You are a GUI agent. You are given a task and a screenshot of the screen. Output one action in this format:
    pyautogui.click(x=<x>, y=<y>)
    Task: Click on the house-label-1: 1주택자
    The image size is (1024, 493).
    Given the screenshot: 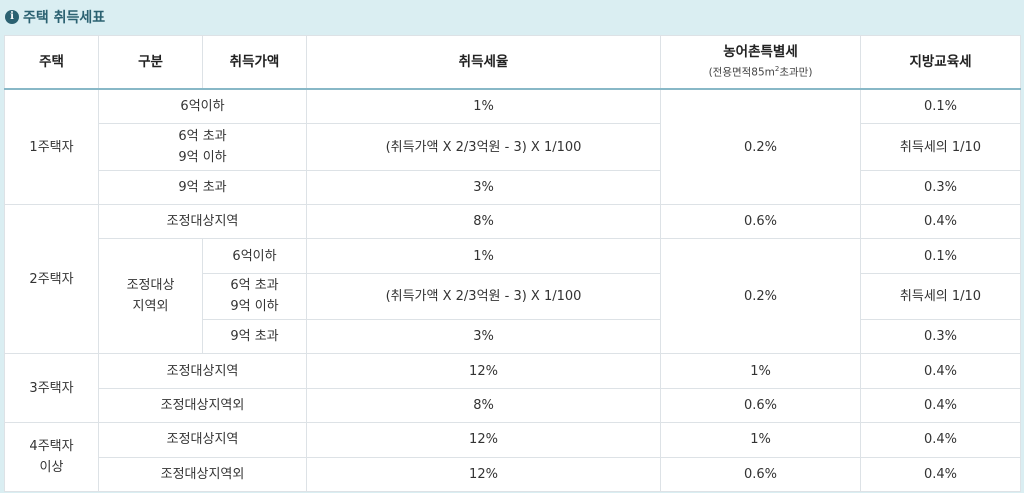 What is the action you would take?
    pyautogui.click(x=51, y=147)
    